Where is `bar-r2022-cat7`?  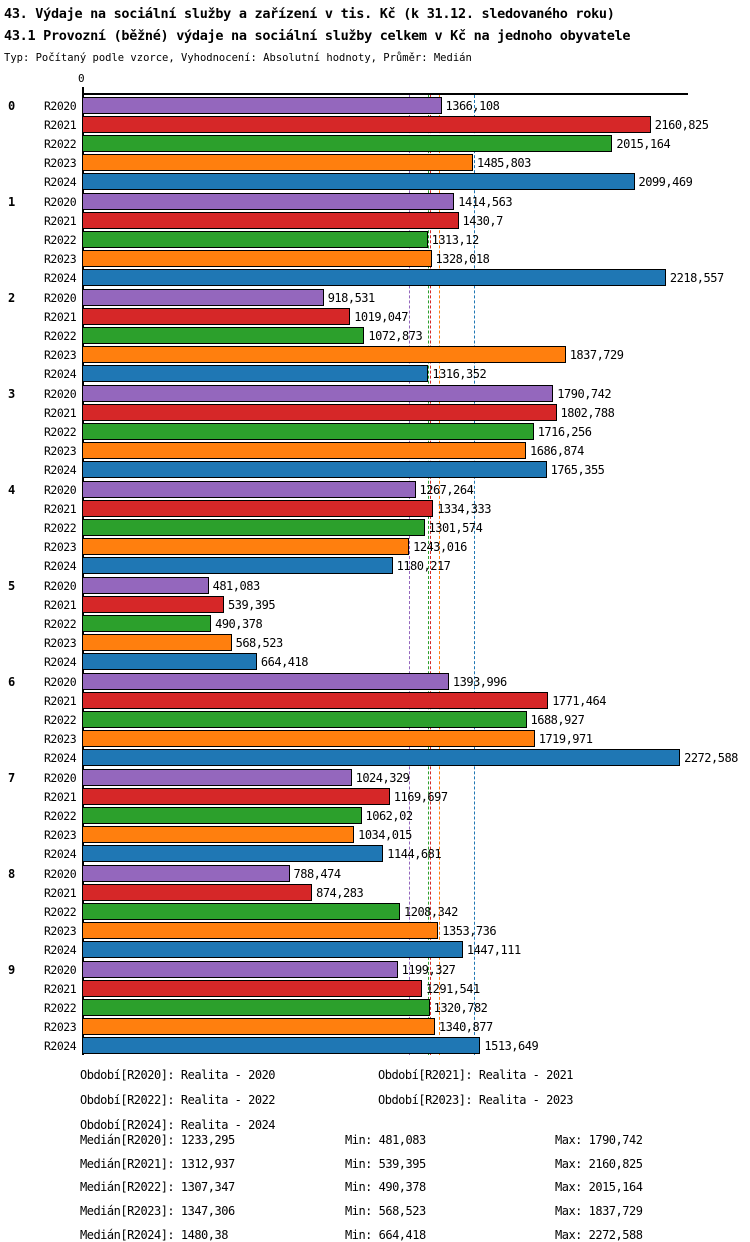 bar-r2022-cat7 is located at coordinates (222, 815).